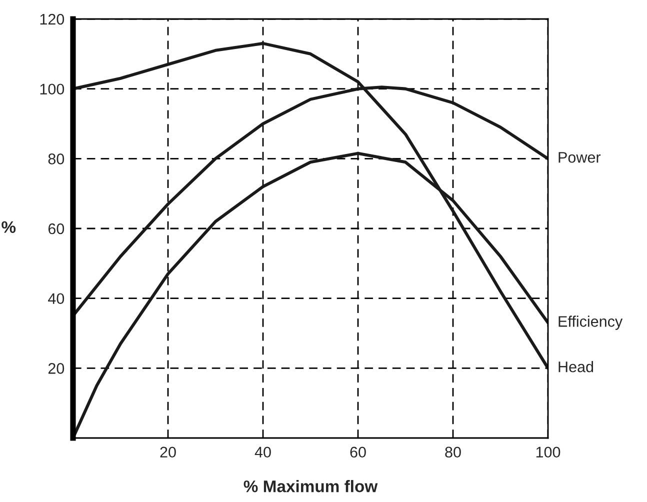 This screenshot has width=647, height=502. Describe the element at coordinates (311, 486) in the screenshot. I see `x-axis-title: % Maximum flow` at that location.